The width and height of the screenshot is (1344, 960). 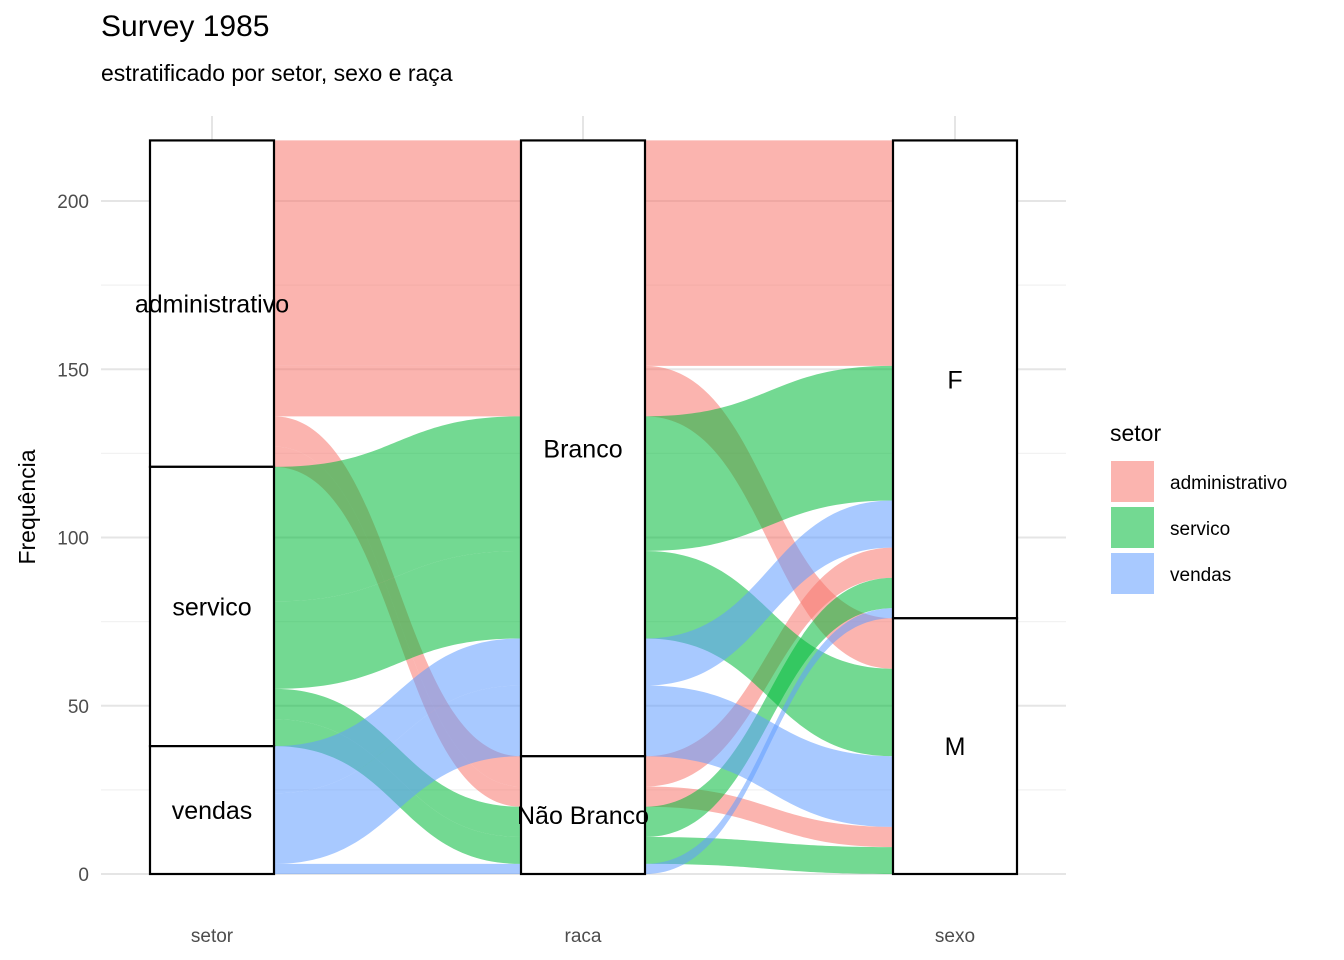 I want to click on y-tick-label: 200, so click(x=73, y=202).